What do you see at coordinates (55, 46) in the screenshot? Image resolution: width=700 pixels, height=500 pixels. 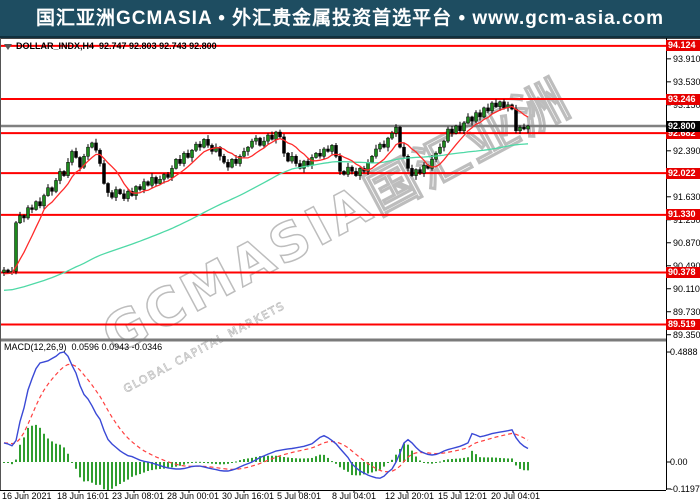 I see `symbol-label: DOLLAR_INDX,H4` at bounding box center [55, 46].